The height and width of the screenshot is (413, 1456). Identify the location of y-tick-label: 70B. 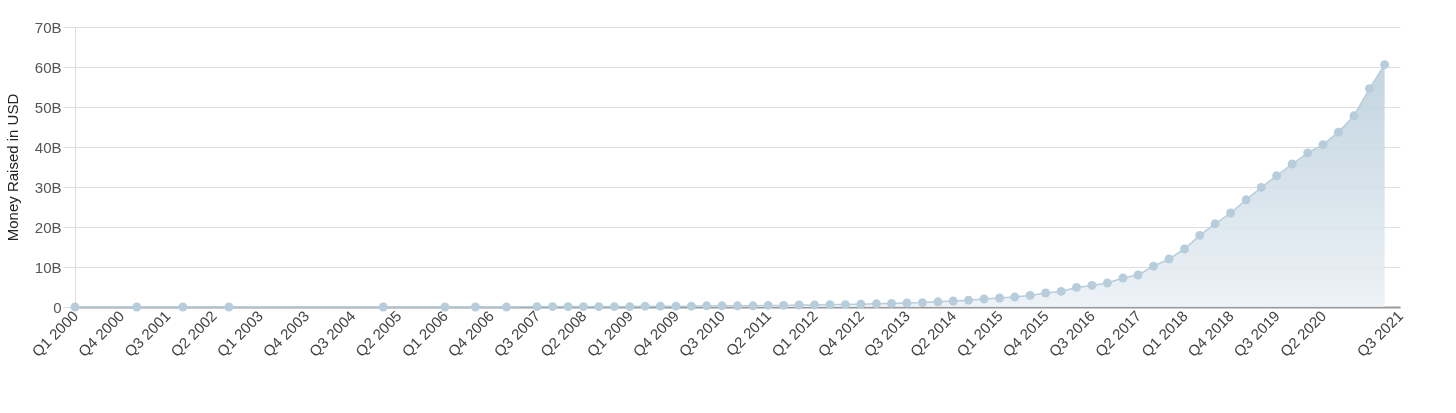
(48, 27).